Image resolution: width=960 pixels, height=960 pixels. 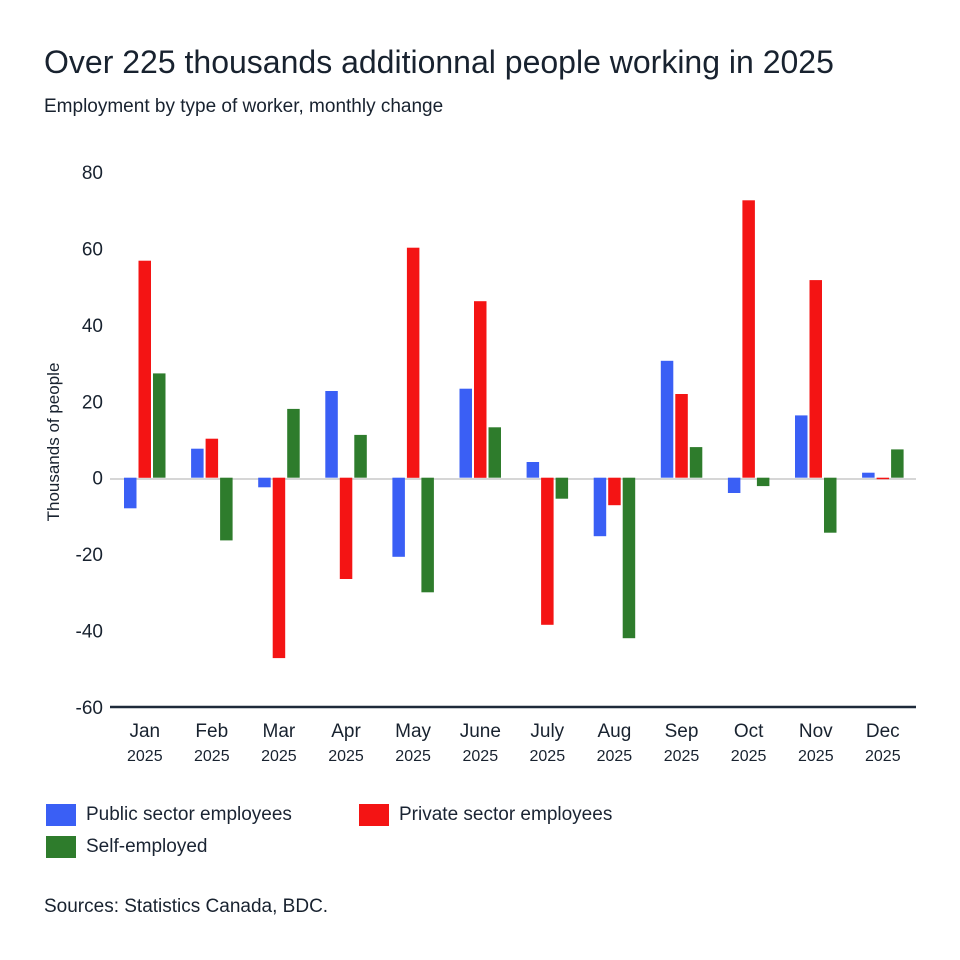 What do you see at coordinates (506, 814) in the screenshot?
I see `legend-label-private: Private sector employees` at bounding box center [506, 814].